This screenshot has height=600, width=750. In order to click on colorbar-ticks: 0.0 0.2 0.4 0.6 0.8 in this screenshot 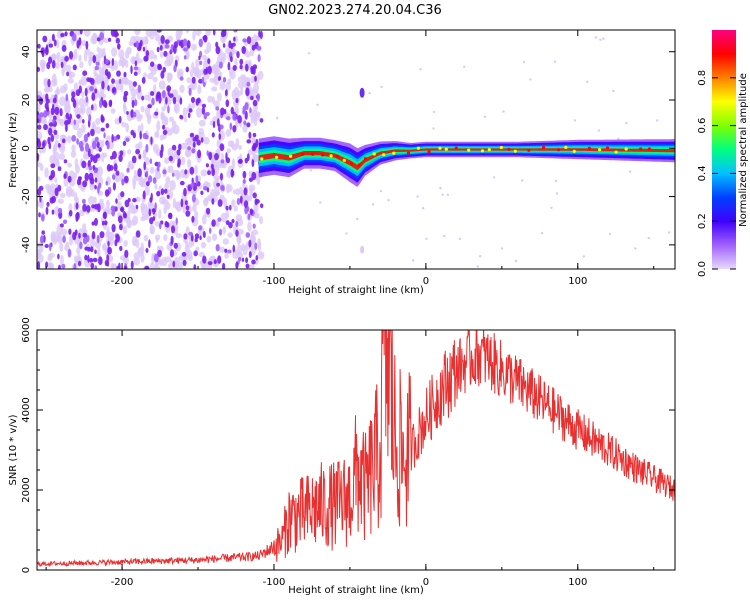, I will do `click(716, 173)`.